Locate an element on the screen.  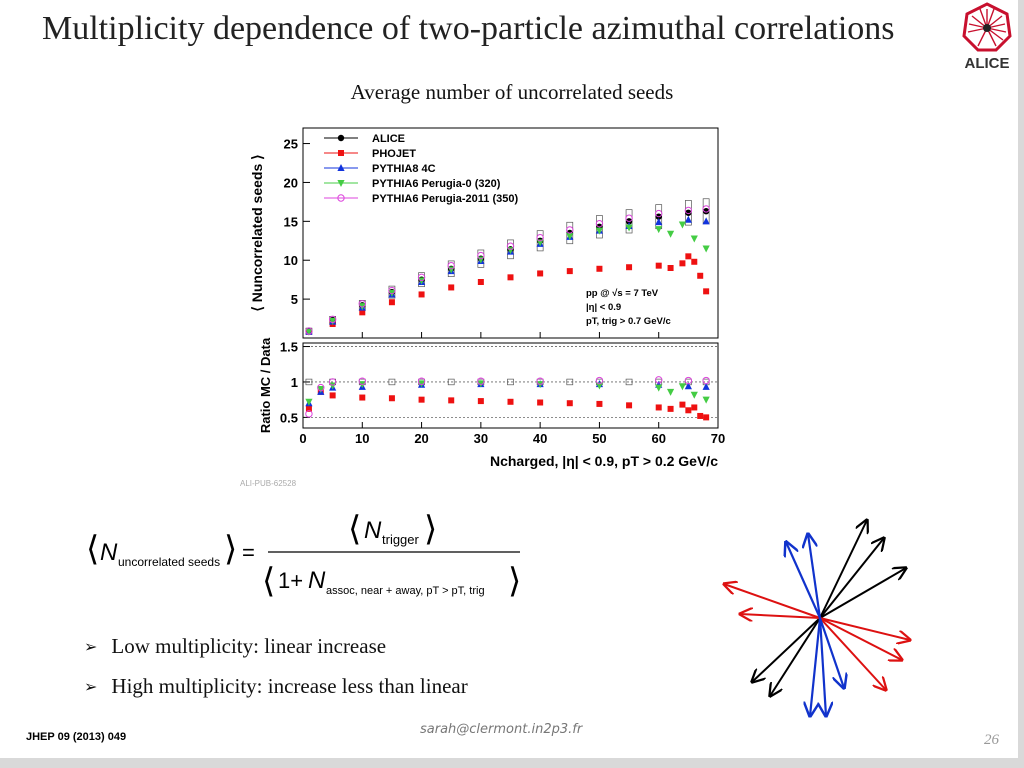
formula-num-sub: trigger is located at coordinates (401, 539).